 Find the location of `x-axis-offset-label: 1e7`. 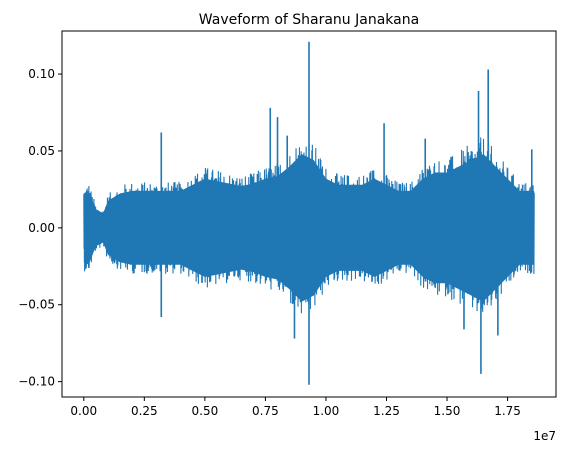

x-axis-offset-label: 1e7 is located at coordinates (544, 436).